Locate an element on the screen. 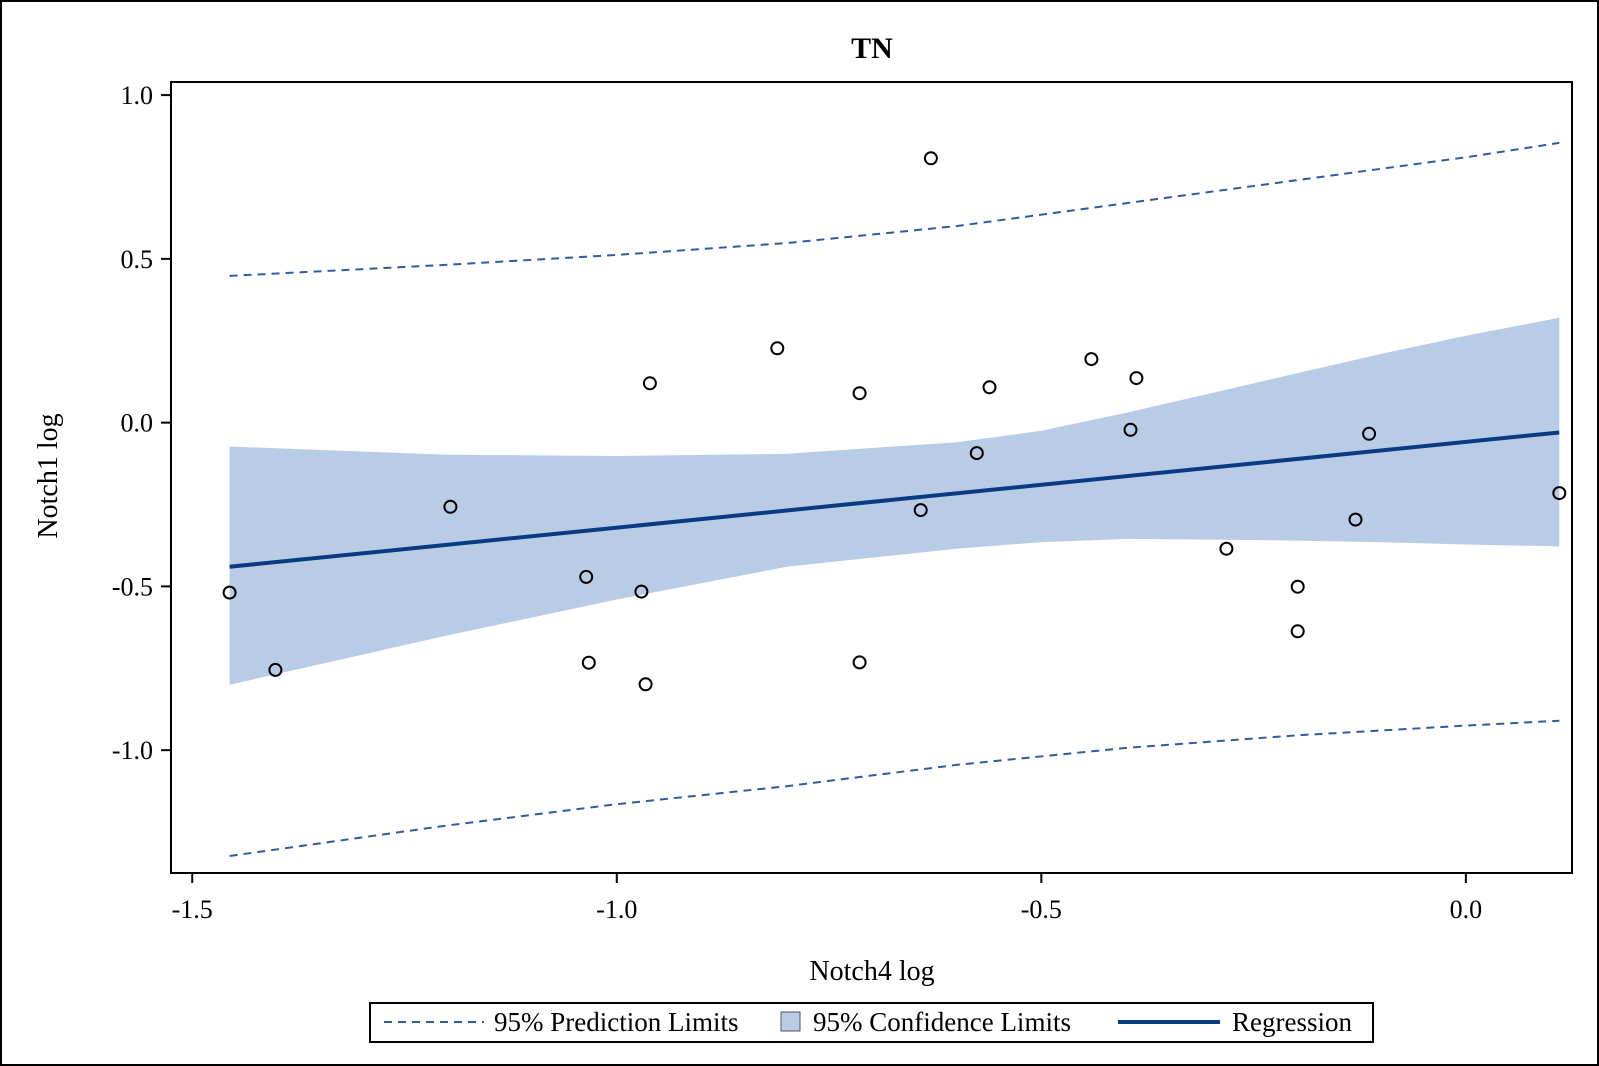 The width and height of the screenshot is (1599, 1066). y-tick-label-3: 0.0 is located at coordinates (137, 423).